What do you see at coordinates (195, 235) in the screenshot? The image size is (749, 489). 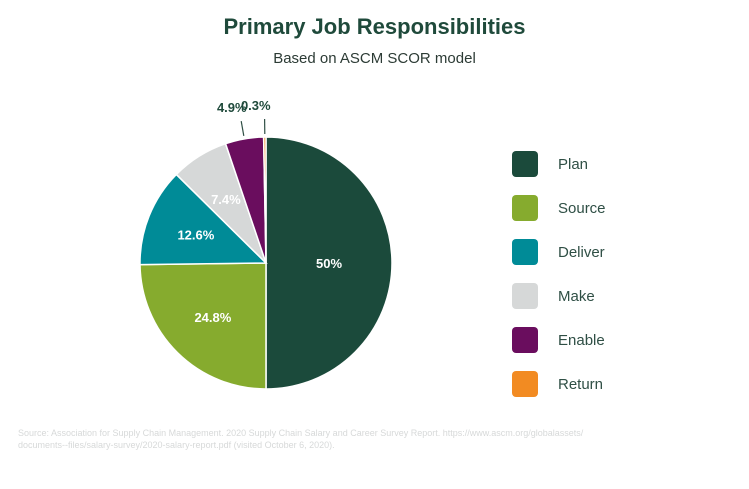 I see `data-label-deliver: 12.6%` at bounding box center [195, 235].